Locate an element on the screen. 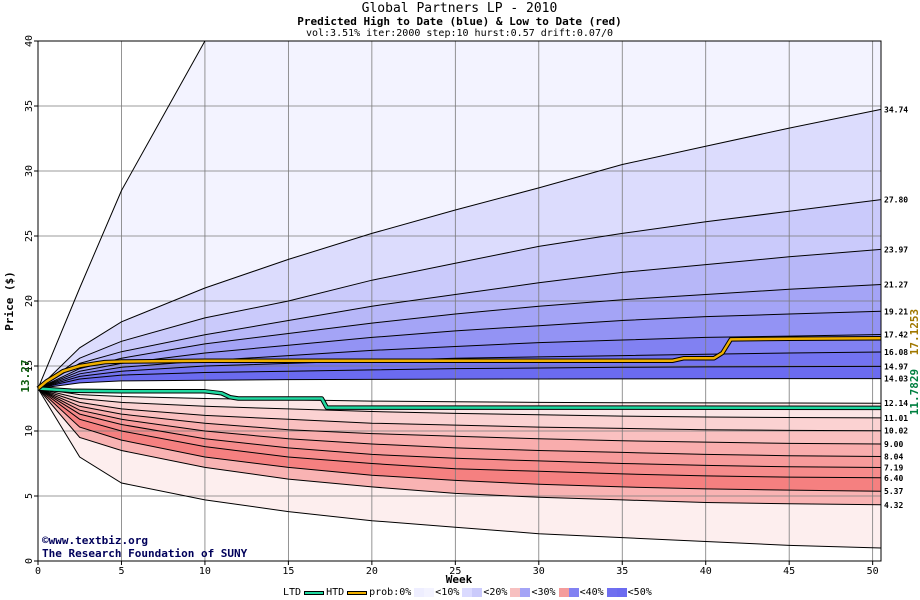  htd-ltd-paths is located at coordinates (459, 373).